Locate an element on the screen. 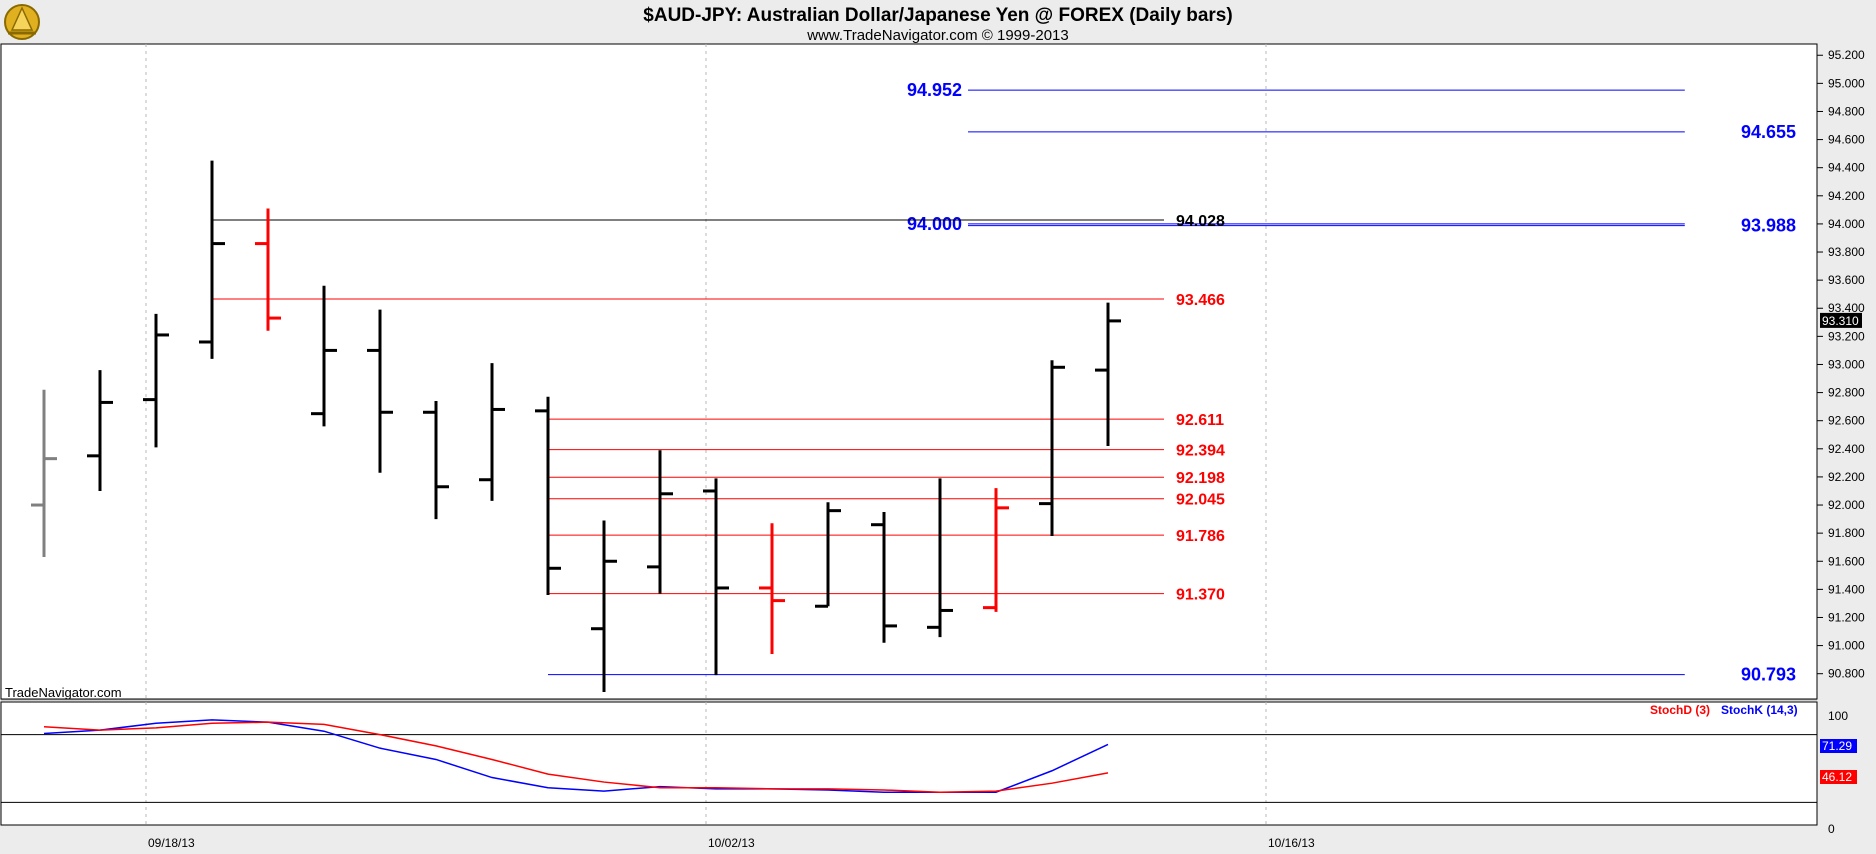  x-tick-label: 10/16/13 is located at coordinates (1291, 843).